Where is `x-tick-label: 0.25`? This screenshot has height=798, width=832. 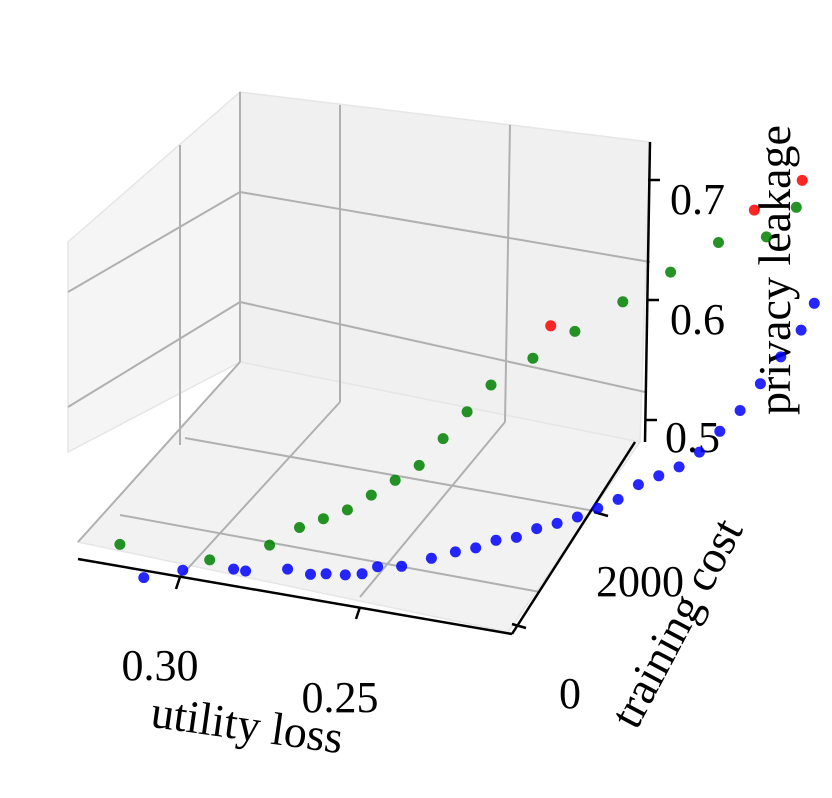
x-tick-label: 0.25 is located at coordinates (340, 697).